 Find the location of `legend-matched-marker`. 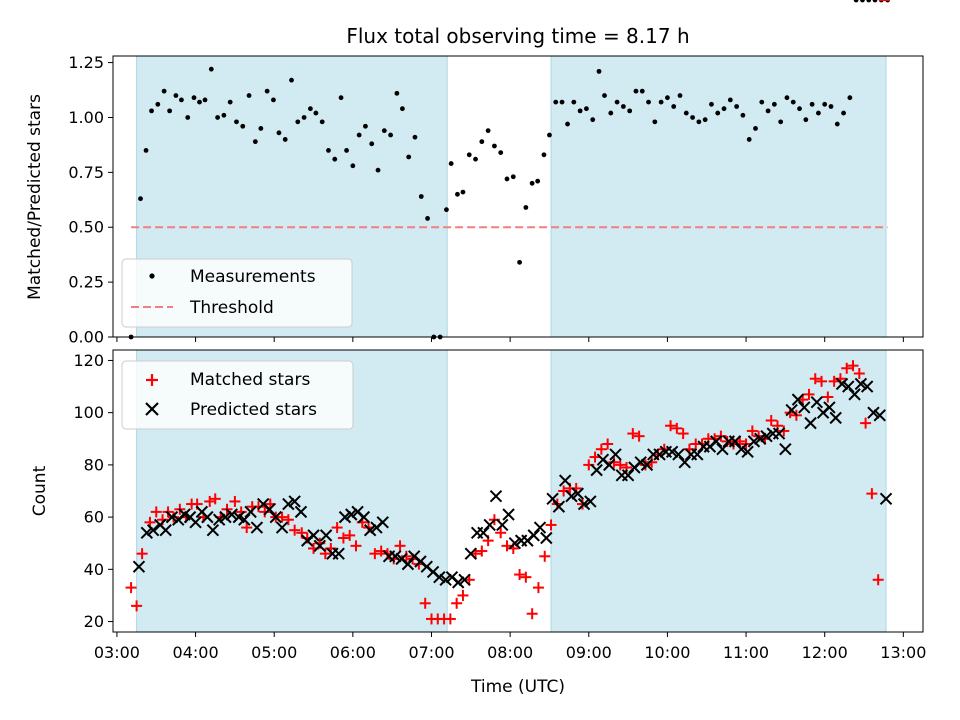

legend-matched-marker is located at coordinates (152, 380).